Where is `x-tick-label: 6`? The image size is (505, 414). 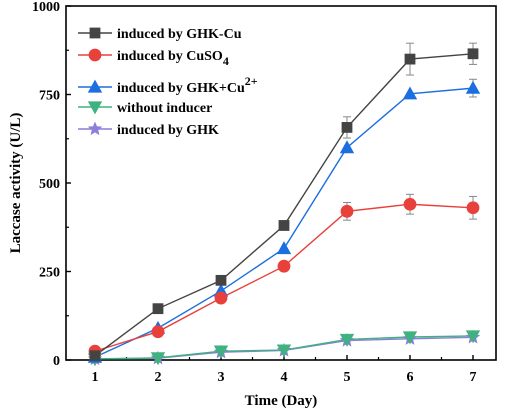
x-tick-label: 6 is located at coordinates (410, 377).